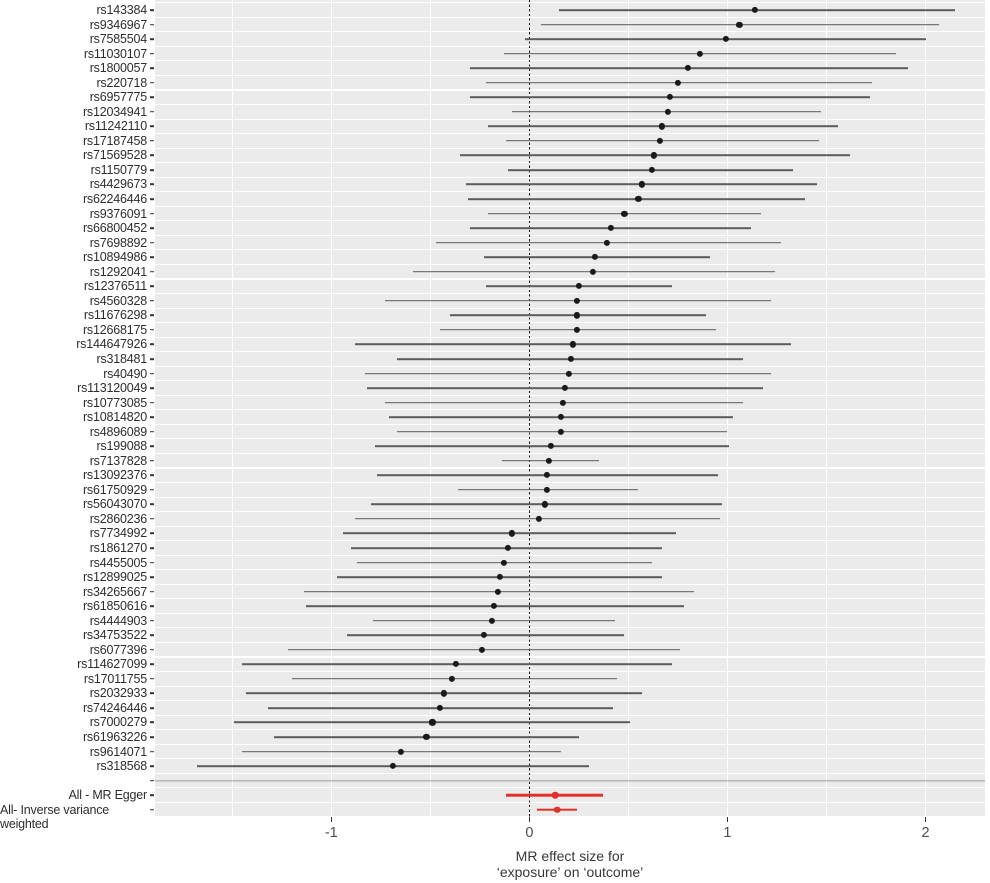 This screenshot has height=883, width=990. Describe the element at coordinates (118, 533) in the screenshot. I see `y-axis-label: rs7734992` at that location.